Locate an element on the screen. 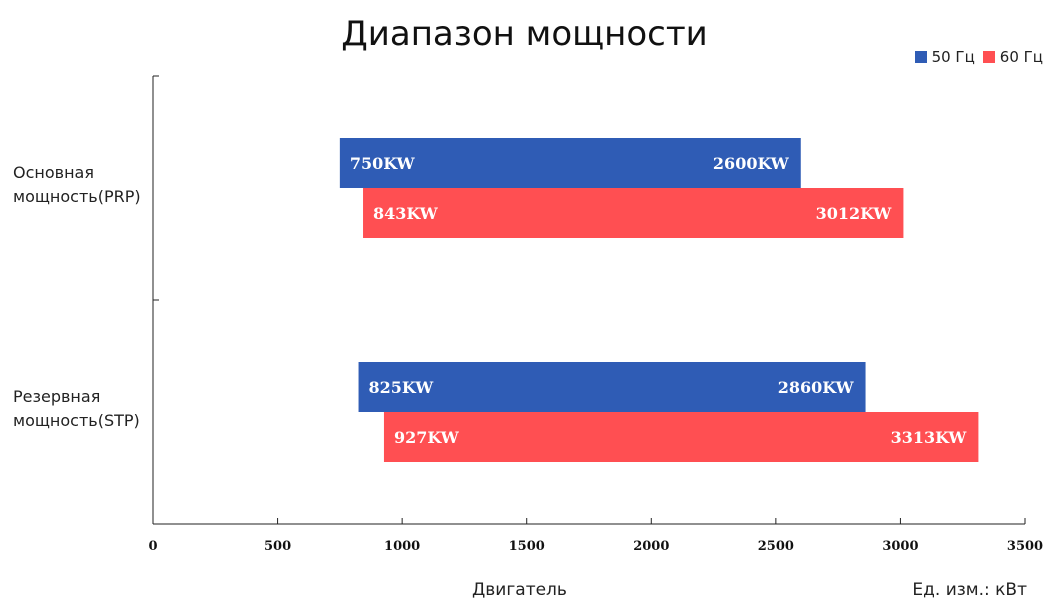 The width and height of the screenshot is (1049, 616). category-label: Основная is located at coordinates (53, 172).